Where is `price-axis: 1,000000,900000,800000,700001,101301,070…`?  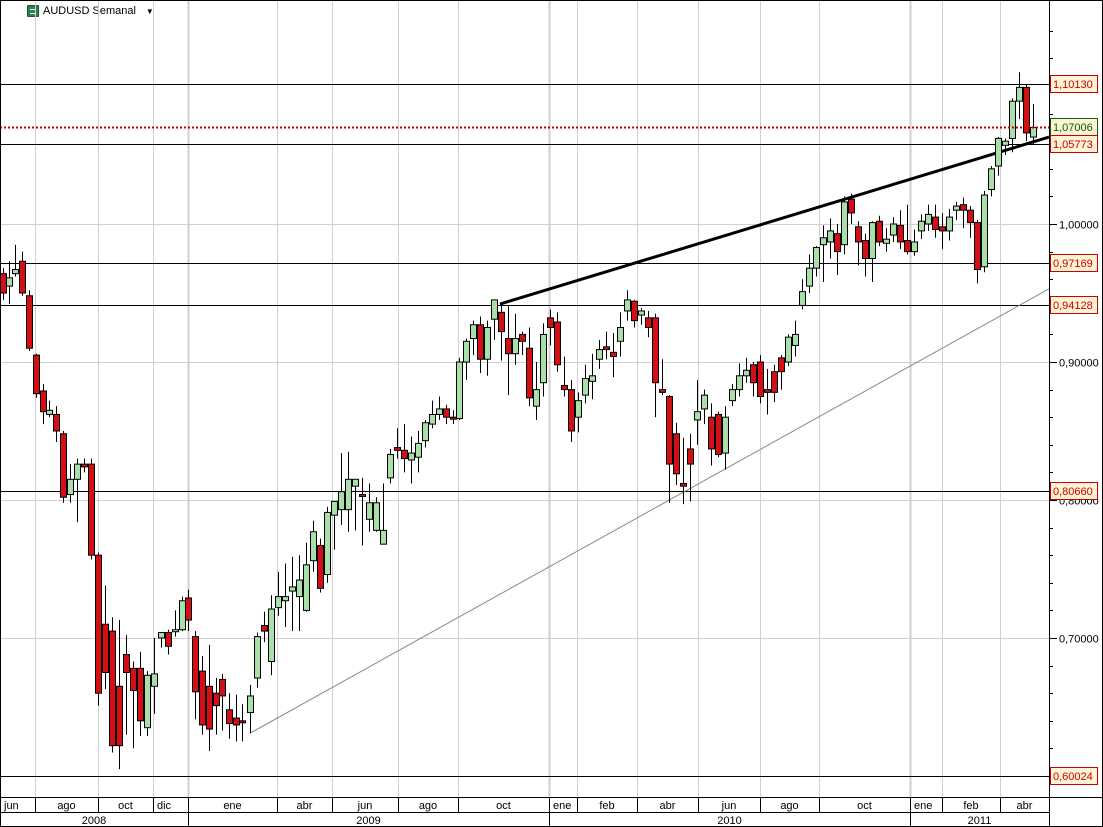 price-axis: 1,000000,900000,800000,700001,101301,070… is located at coordinates (1076, 413).